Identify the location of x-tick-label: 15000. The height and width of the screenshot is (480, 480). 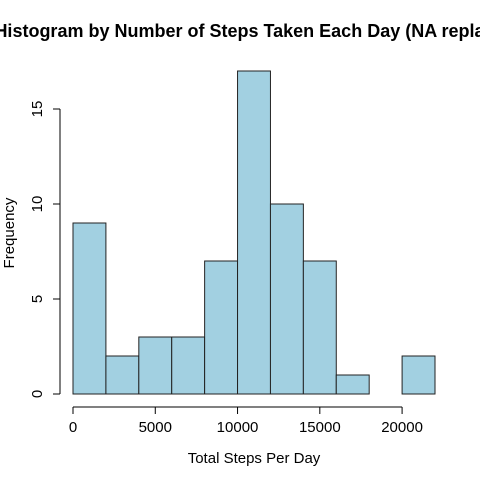
(320, 427).